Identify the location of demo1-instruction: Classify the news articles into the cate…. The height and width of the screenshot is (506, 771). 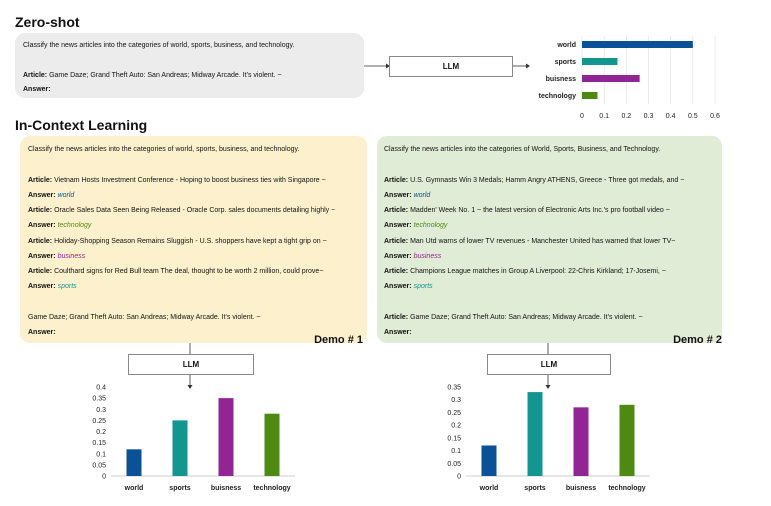
(164, 149).